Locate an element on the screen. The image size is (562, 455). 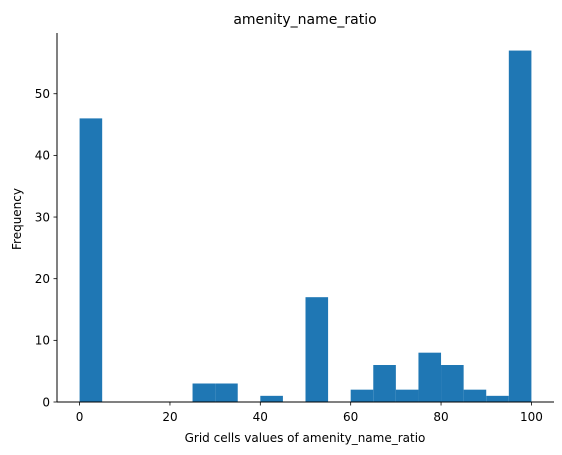
x-tick-label: 0 is located at coordinates (80, 417).